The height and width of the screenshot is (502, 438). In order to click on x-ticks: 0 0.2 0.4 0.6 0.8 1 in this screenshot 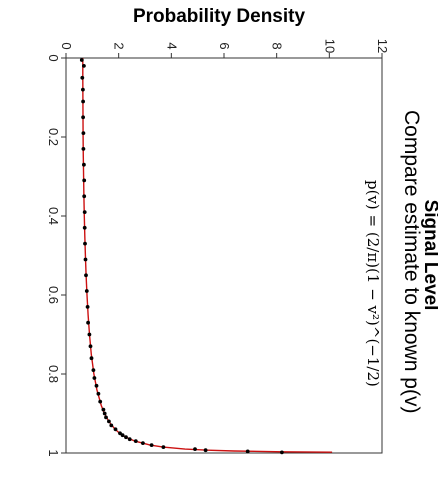, I will do `click(56, 255)`.